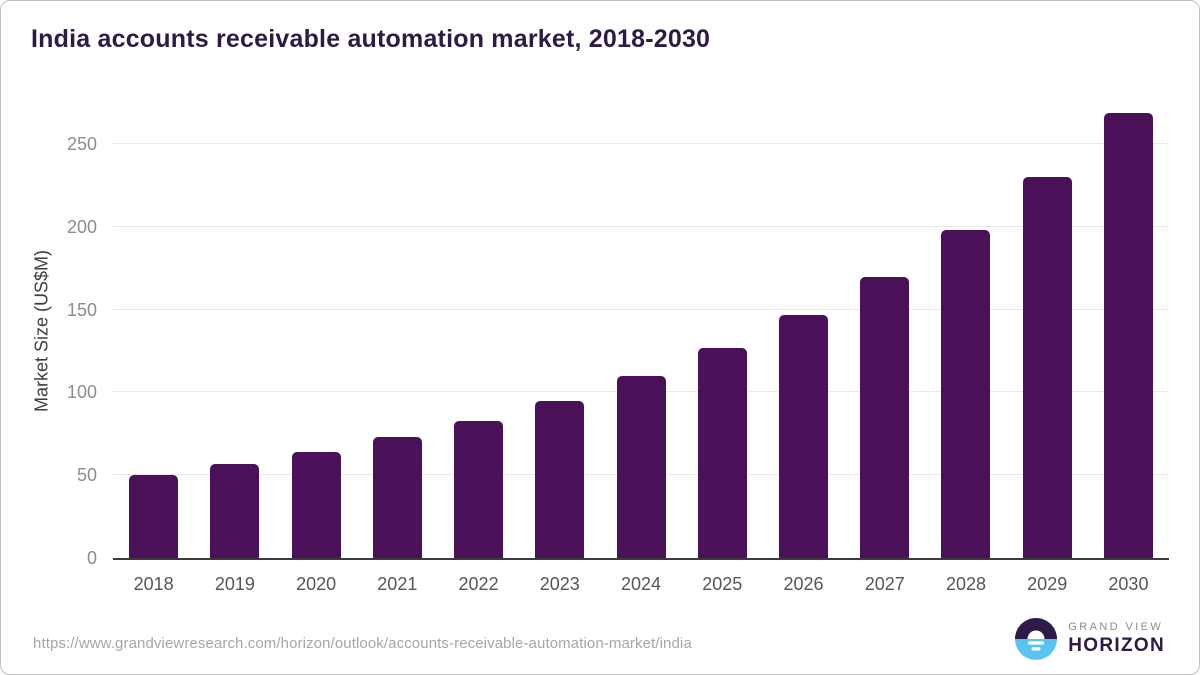 The height and width of the screenshot is (675, 1200). I want to click on bar-slot: 2029, so click(1047, 347).